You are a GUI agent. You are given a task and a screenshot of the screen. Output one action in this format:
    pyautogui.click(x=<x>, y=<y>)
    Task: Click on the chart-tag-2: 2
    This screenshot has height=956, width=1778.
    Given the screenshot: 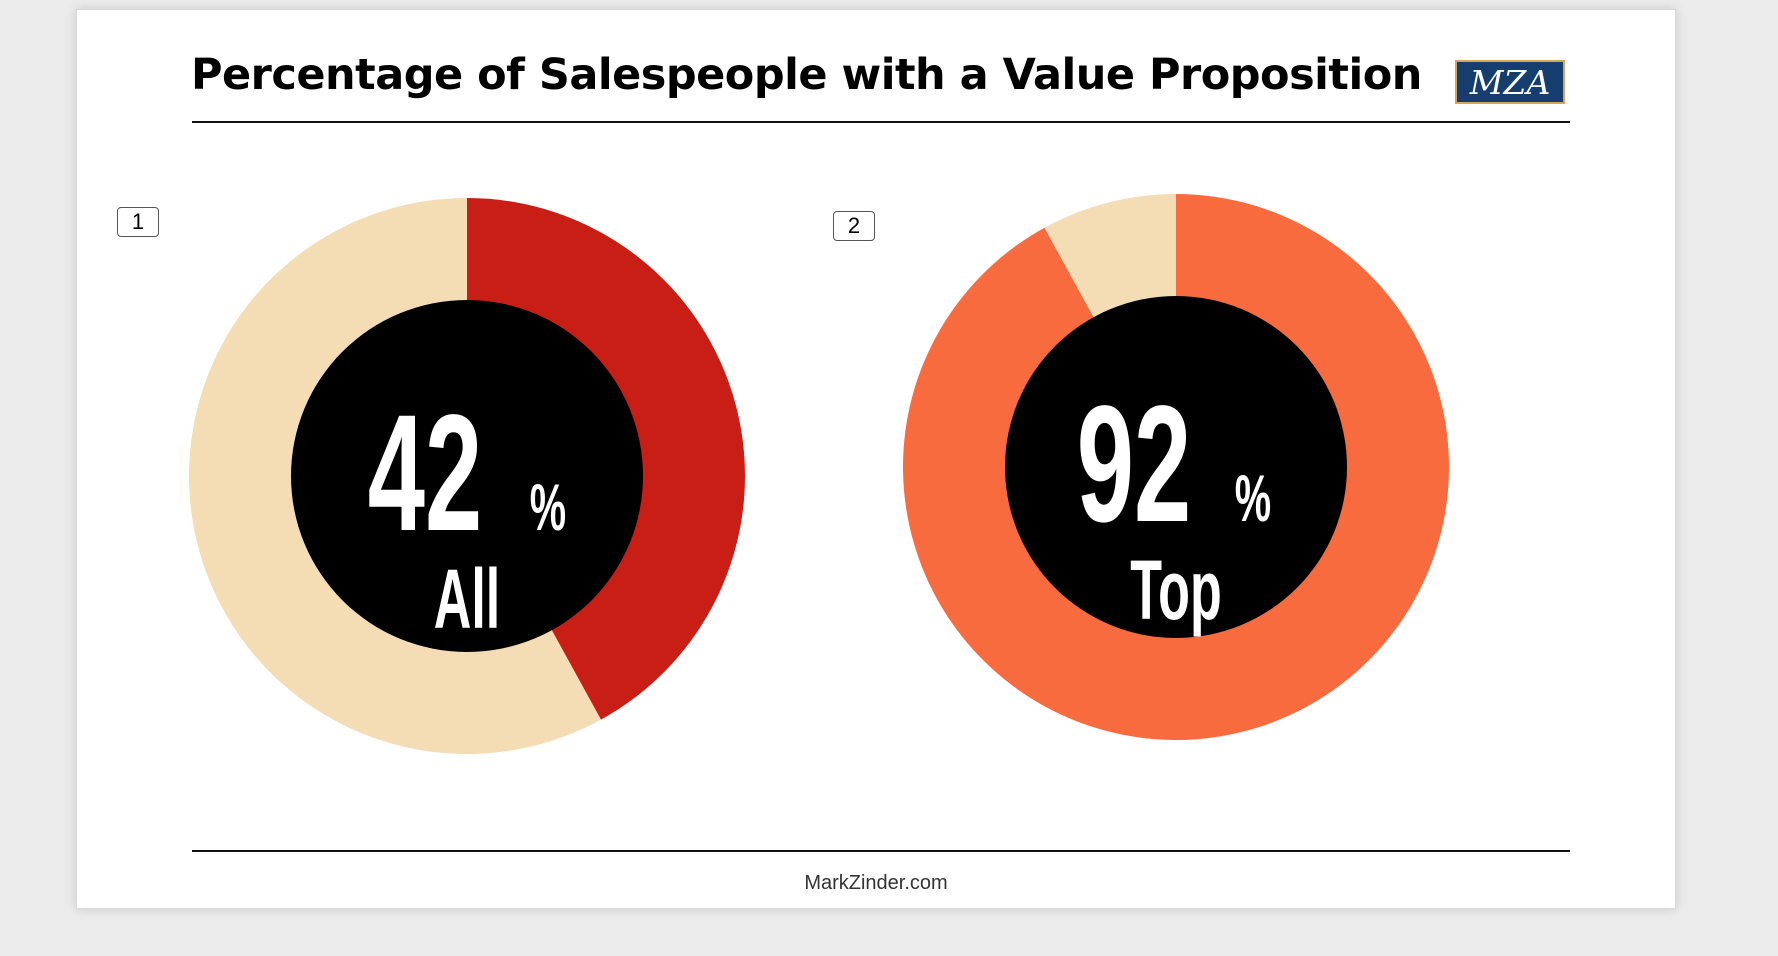 What is the action you would take?
    pyautogui.click(x=854, y=226)
    